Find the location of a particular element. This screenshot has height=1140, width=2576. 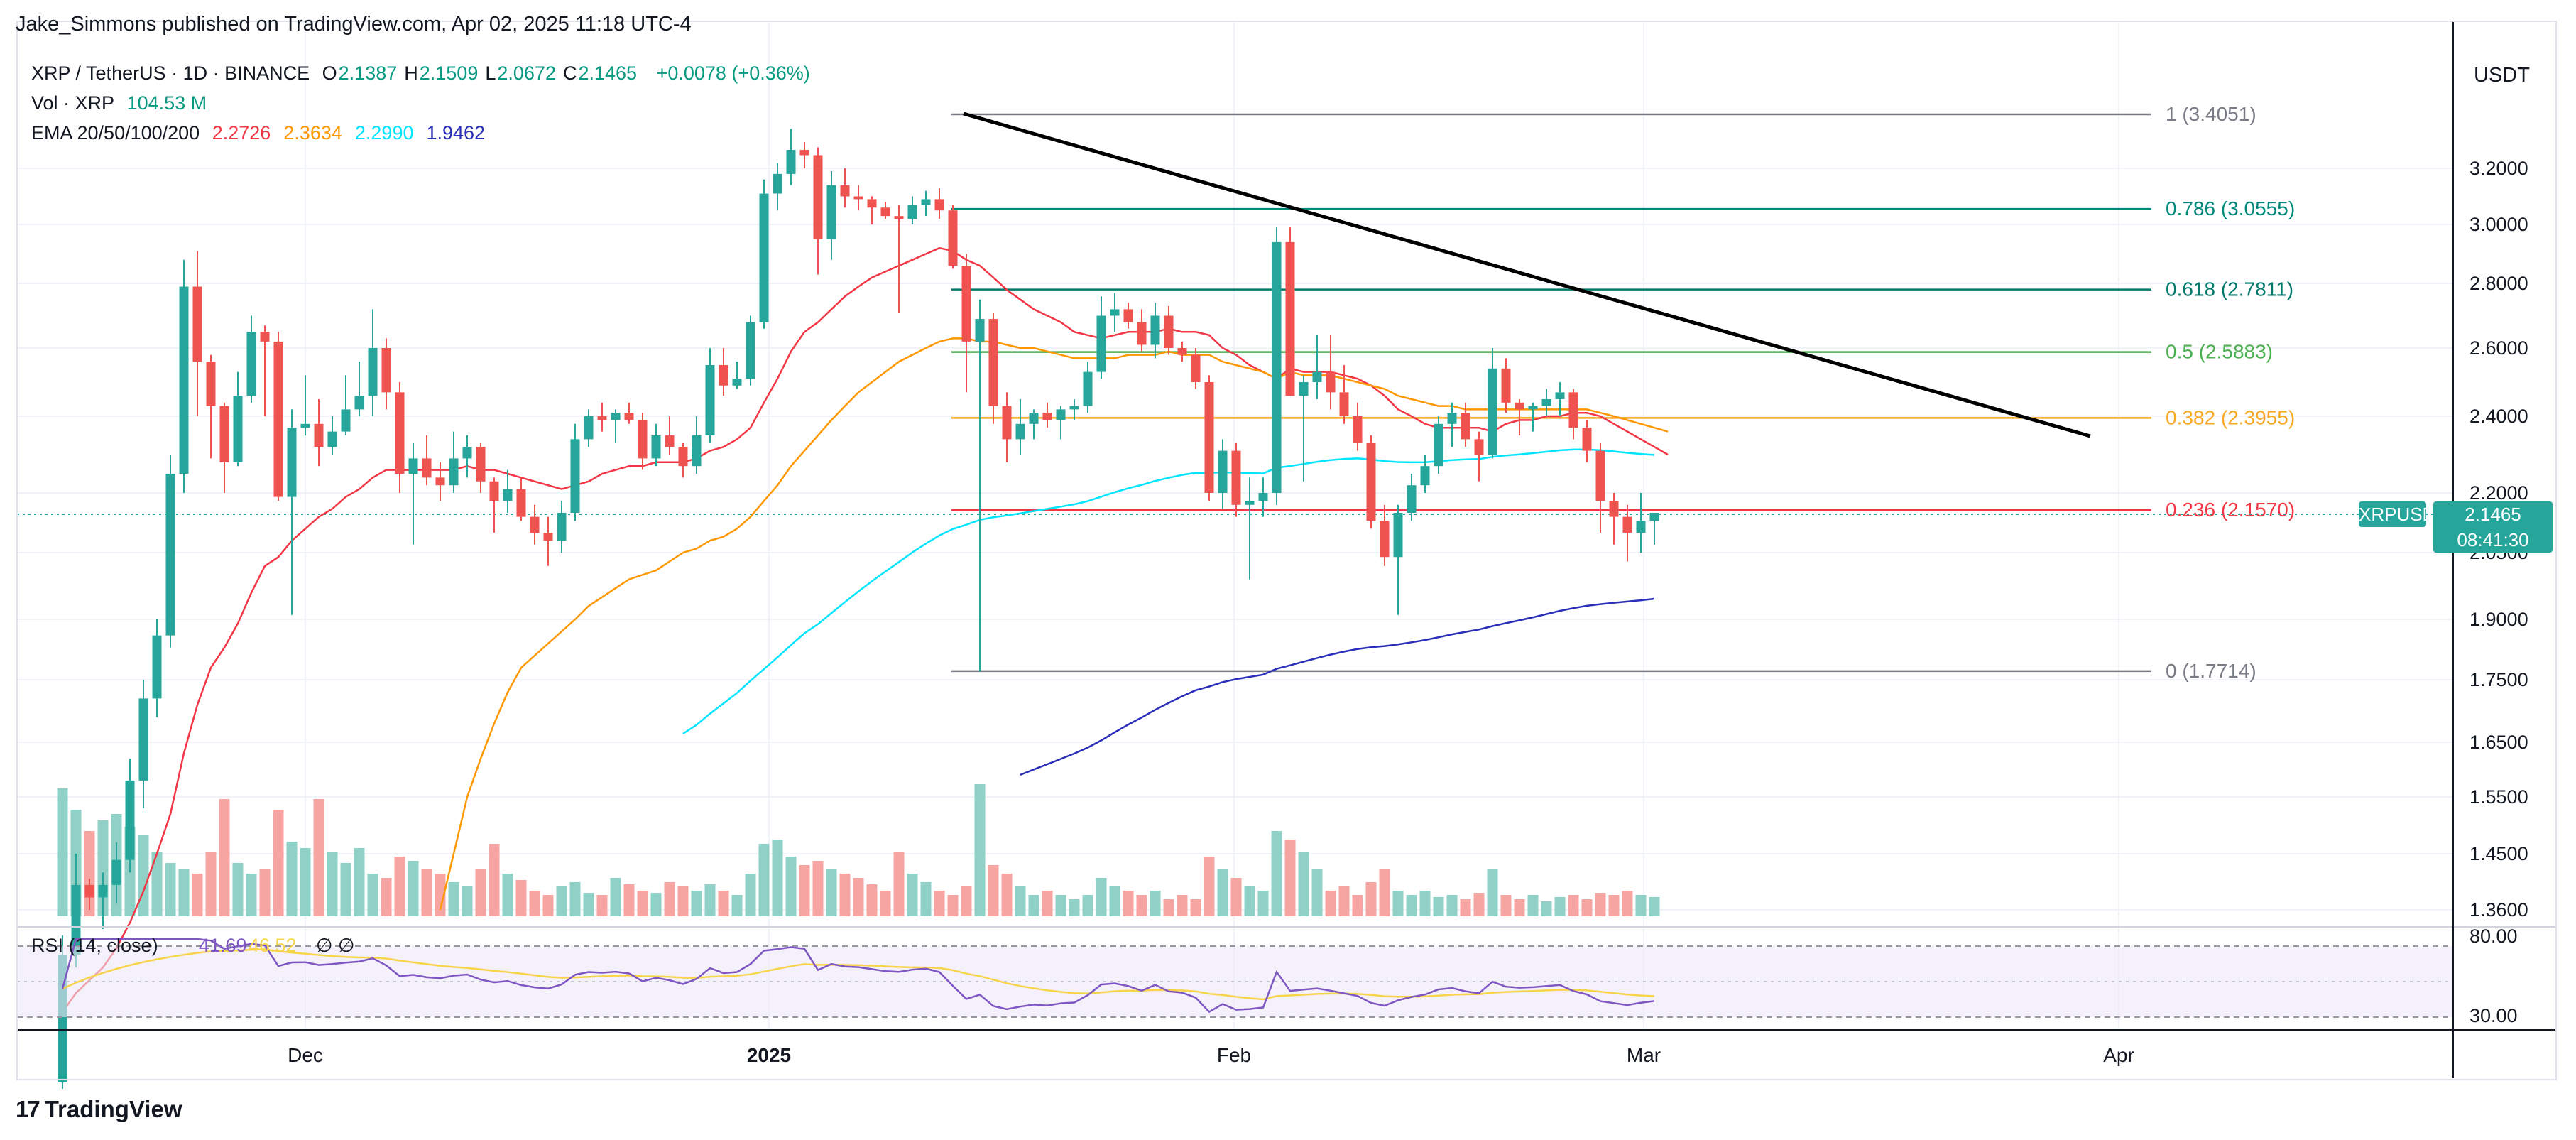

bar-countdown: 08:41:30 is located at coordinates (2493, 539).